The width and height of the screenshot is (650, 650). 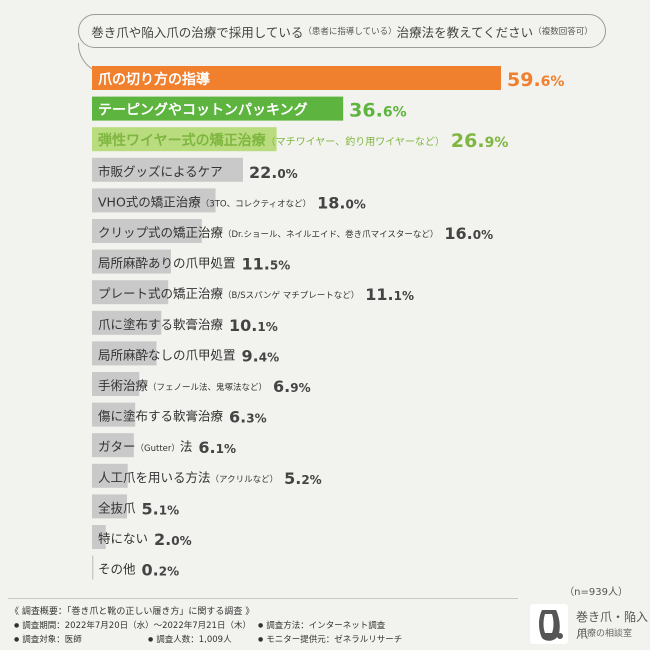 I want to click on bar-label-text: 局所麻酔なしの爪甲処置, so click(x=167, y=354).